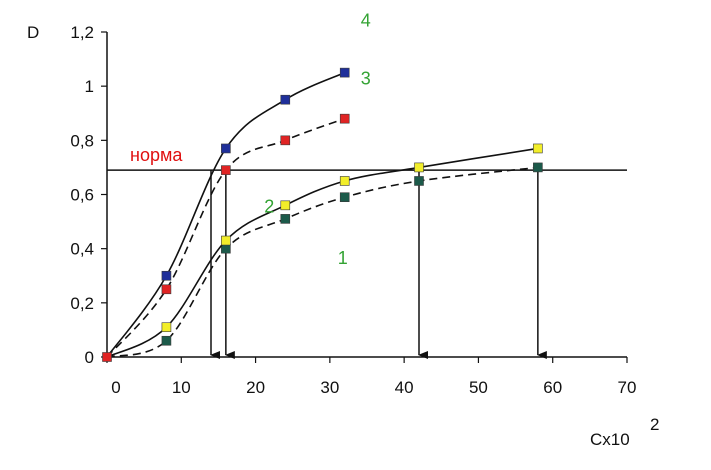 The width and height of the screenshot is (711, 470). I want to click on y-tick-label: 0,2, so click(82, 303).